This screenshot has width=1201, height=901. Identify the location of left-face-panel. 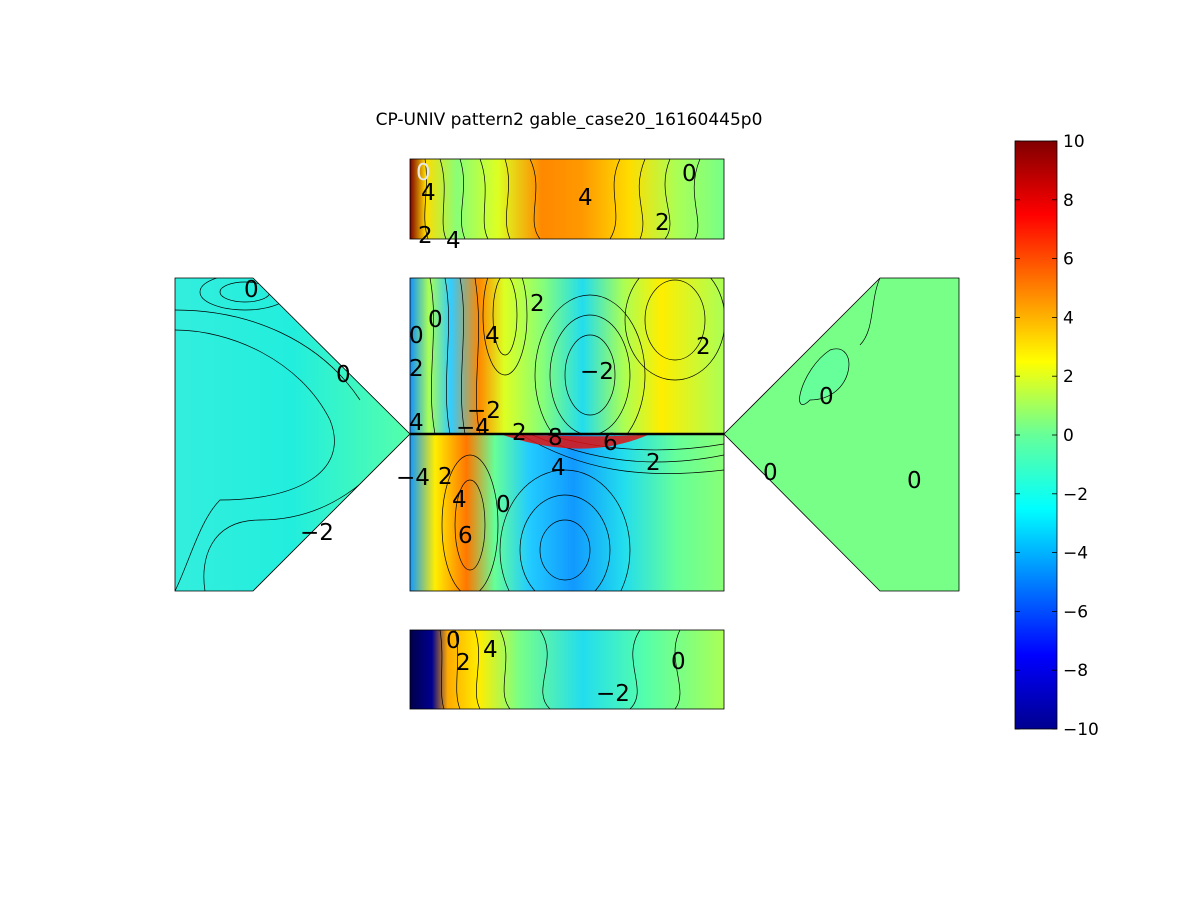
(292, 434).